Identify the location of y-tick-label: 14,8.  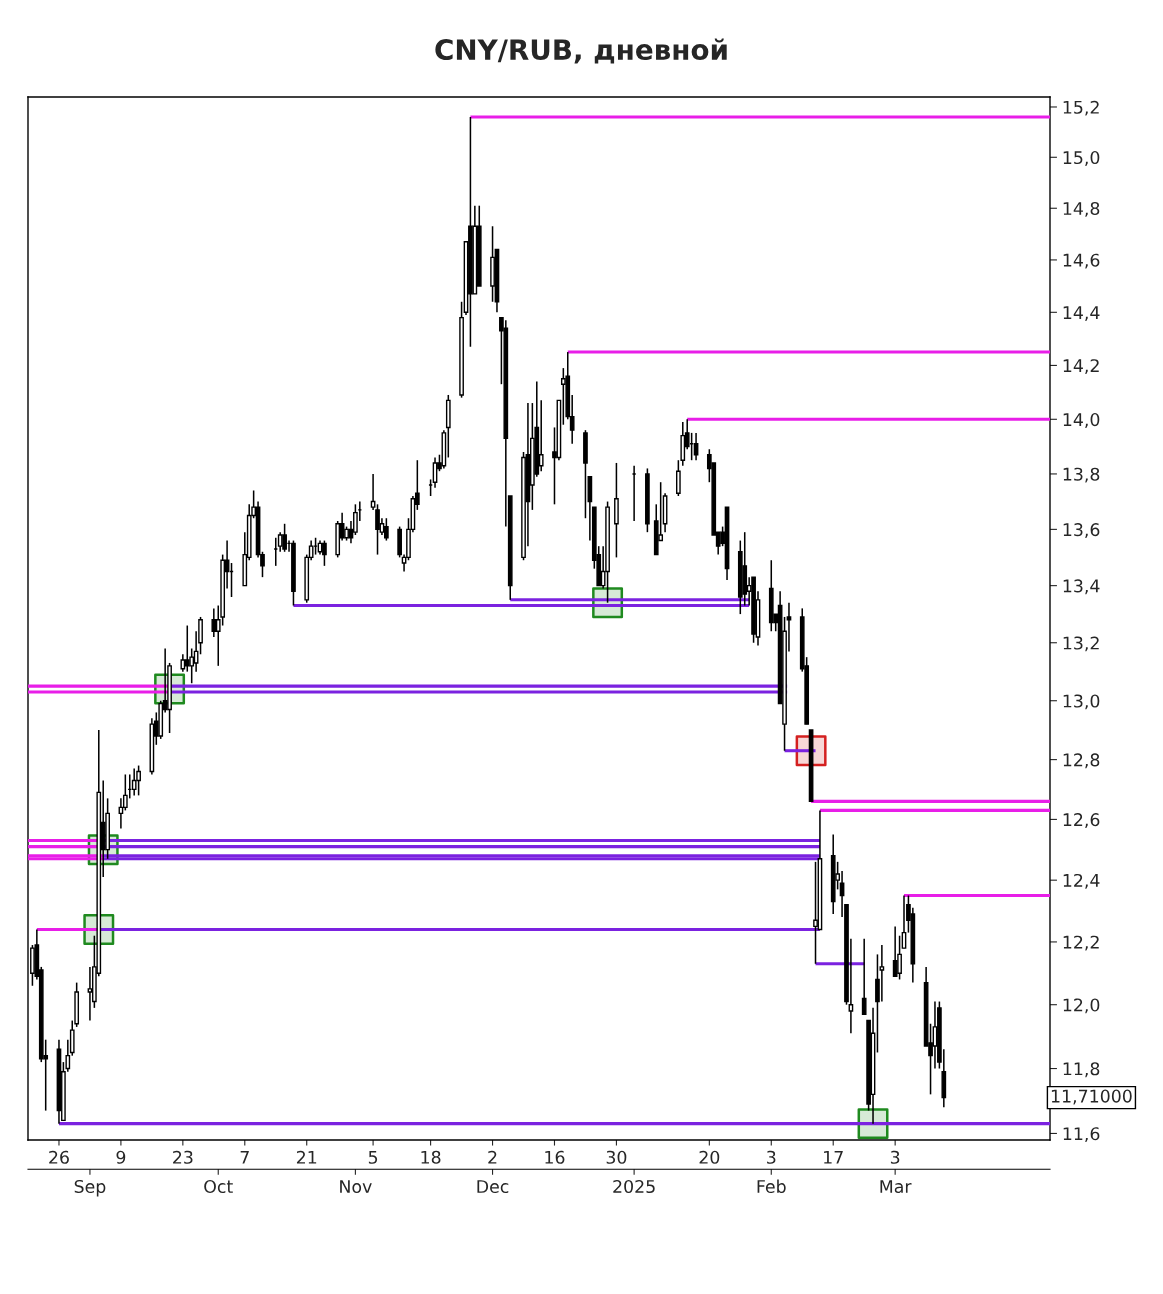
(1081, 209).